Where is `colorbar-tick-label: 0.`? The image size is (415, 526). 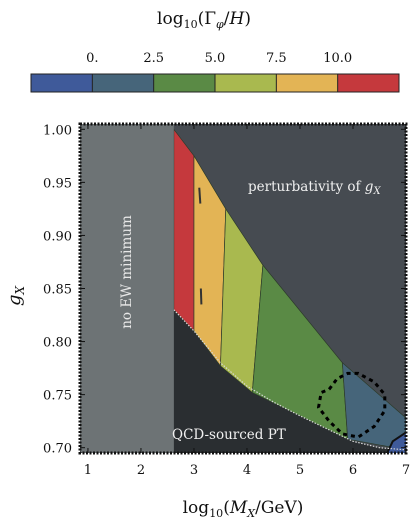 colorbar-tick-label: 0. is located at coordinates (92, 58).